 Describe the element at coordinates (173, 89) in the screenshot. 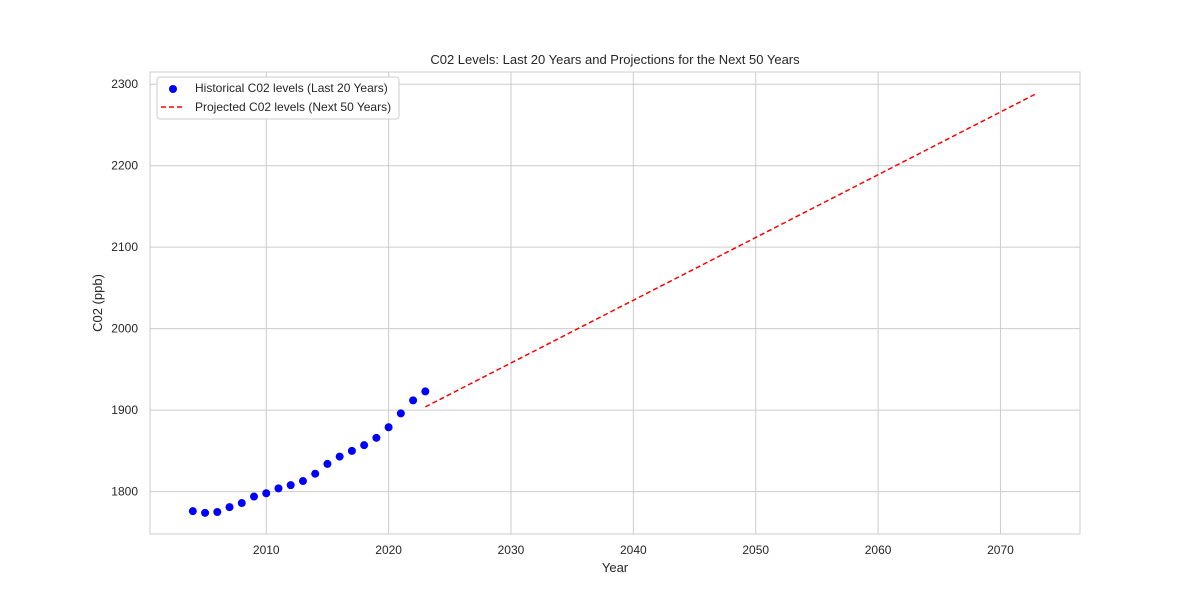

I see `legend-marker-historical` at that location.